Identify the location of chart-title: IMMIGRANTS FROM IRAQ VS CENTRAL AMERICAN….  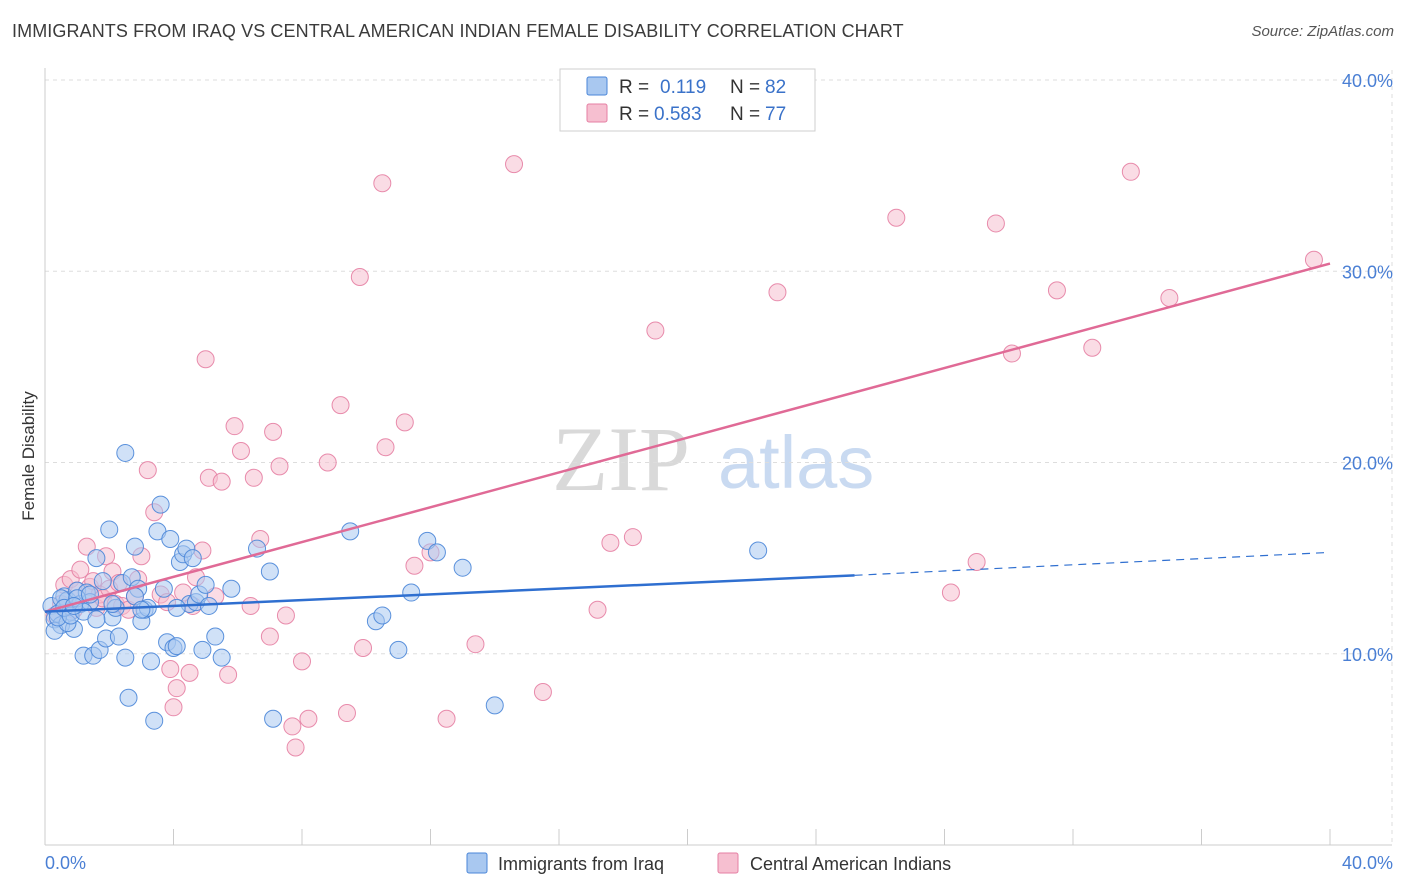
(458, 31).